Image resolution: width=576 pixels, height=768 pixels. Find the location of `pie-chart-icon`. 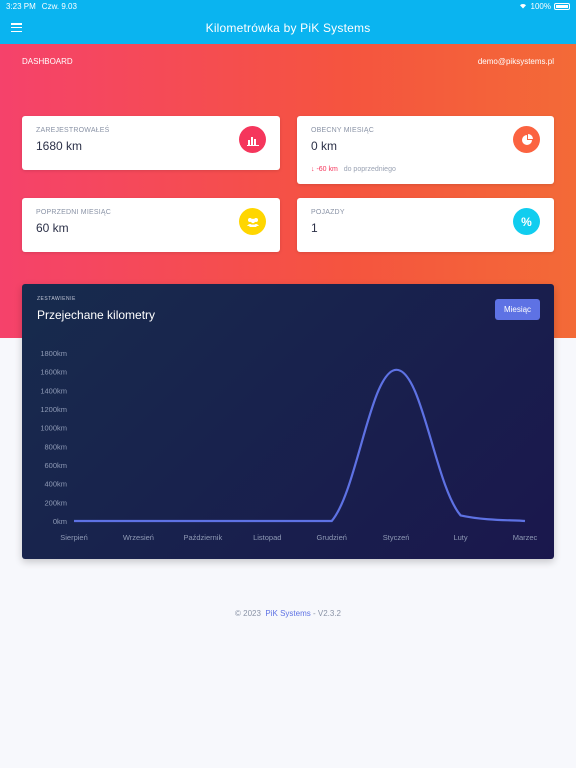

pie-chart-icon is located at coordinates (526, 139).